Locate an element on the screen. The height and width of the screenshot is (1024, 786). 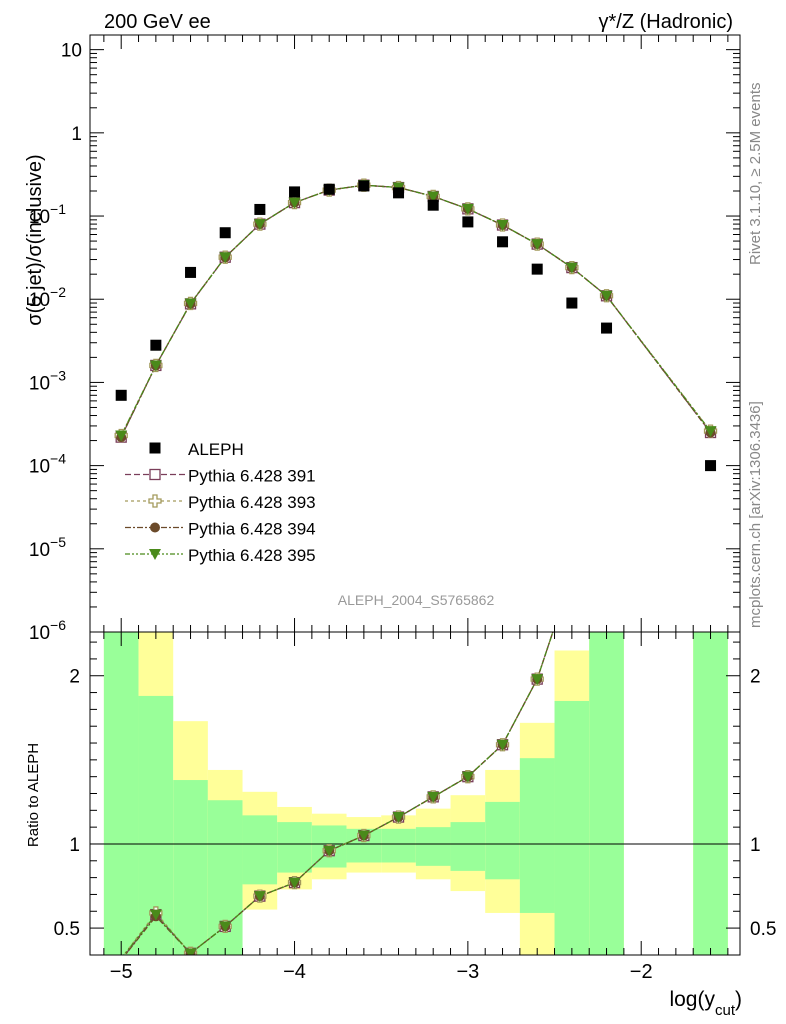
main-y-axis-label: σ(5 jet)/σ(inclusive) is located at coordinates (35, 239).